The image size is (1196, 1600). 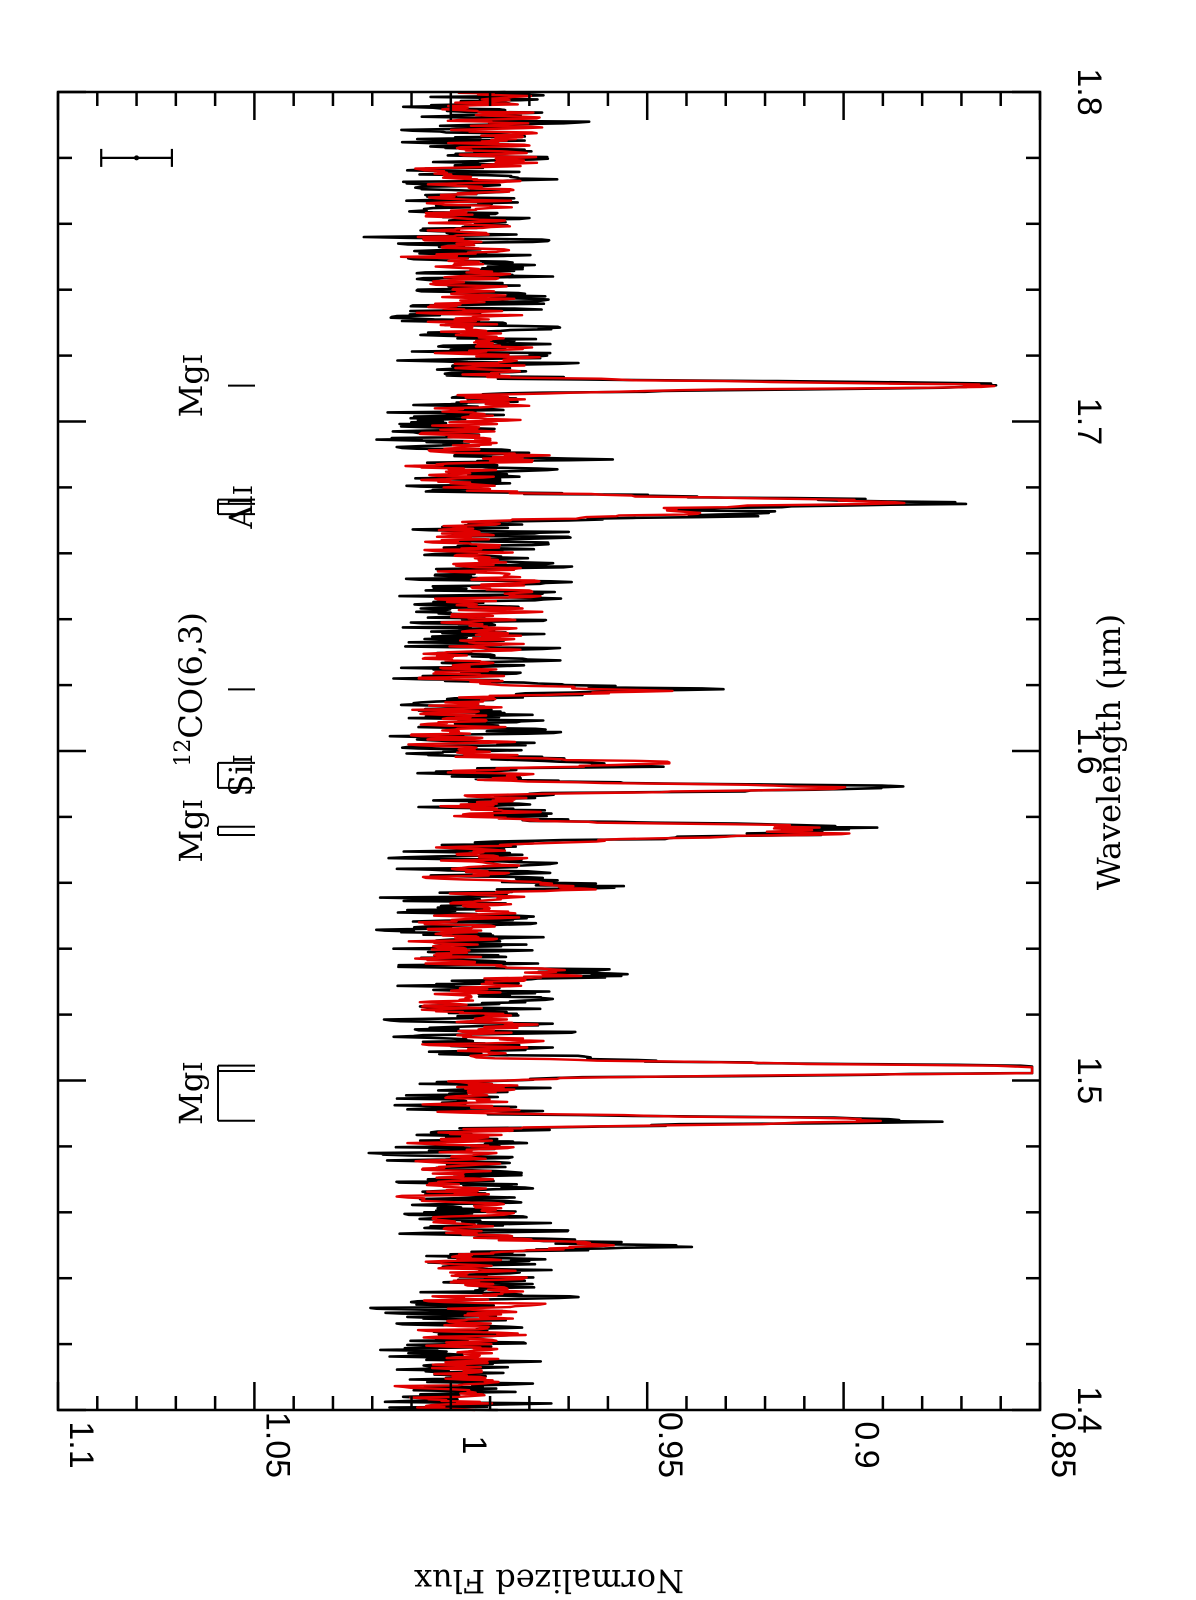 What do you see at coordinates (81, 1444) in the screenshot?
I see `y-tick-label: 1.1` at bounding box center [81, 1444].